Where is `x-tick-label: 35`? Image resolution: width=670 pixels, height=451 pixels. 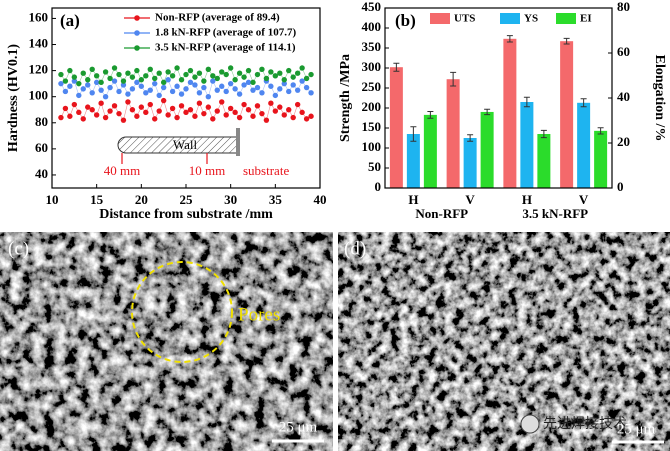
x-tick-label: 35 is located at coordinates (276, 199).